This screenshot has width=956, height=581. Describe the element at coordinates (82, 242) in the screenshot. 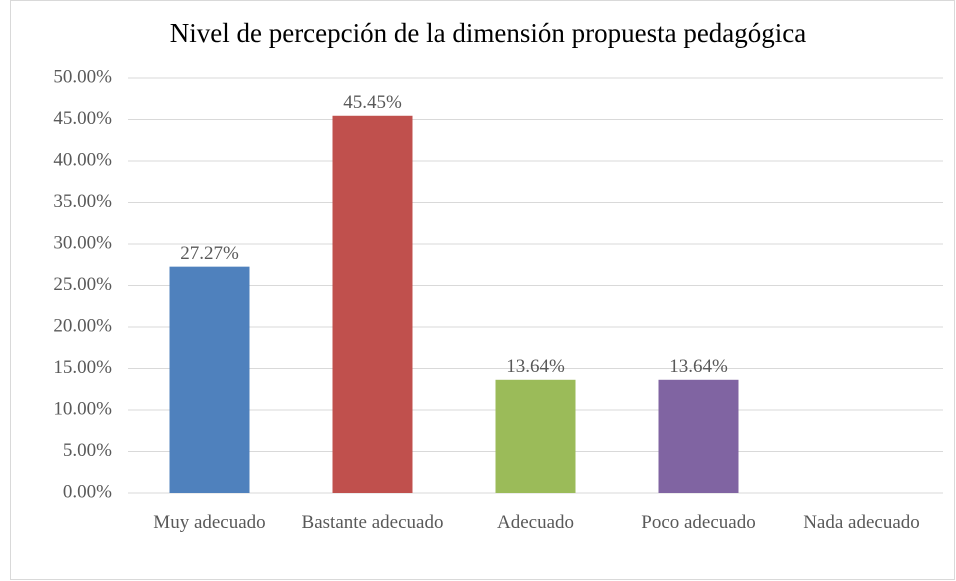

I see `y-tick-label: 30.00%` at that location.